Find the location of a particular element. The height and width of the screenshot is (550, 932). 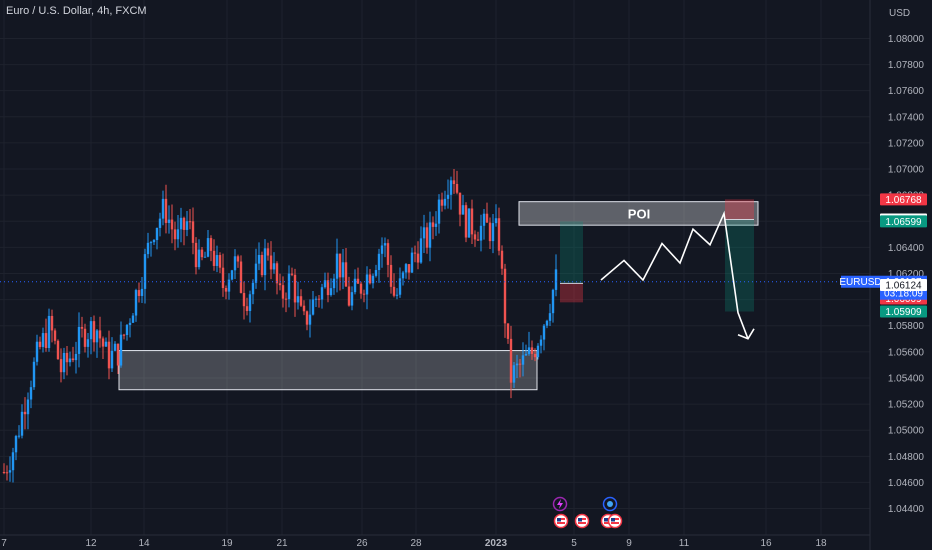

time-axis: 7 12 14 19 21 26 28 2023 5 9 11 16 18 is located at coordinates (414, 543).